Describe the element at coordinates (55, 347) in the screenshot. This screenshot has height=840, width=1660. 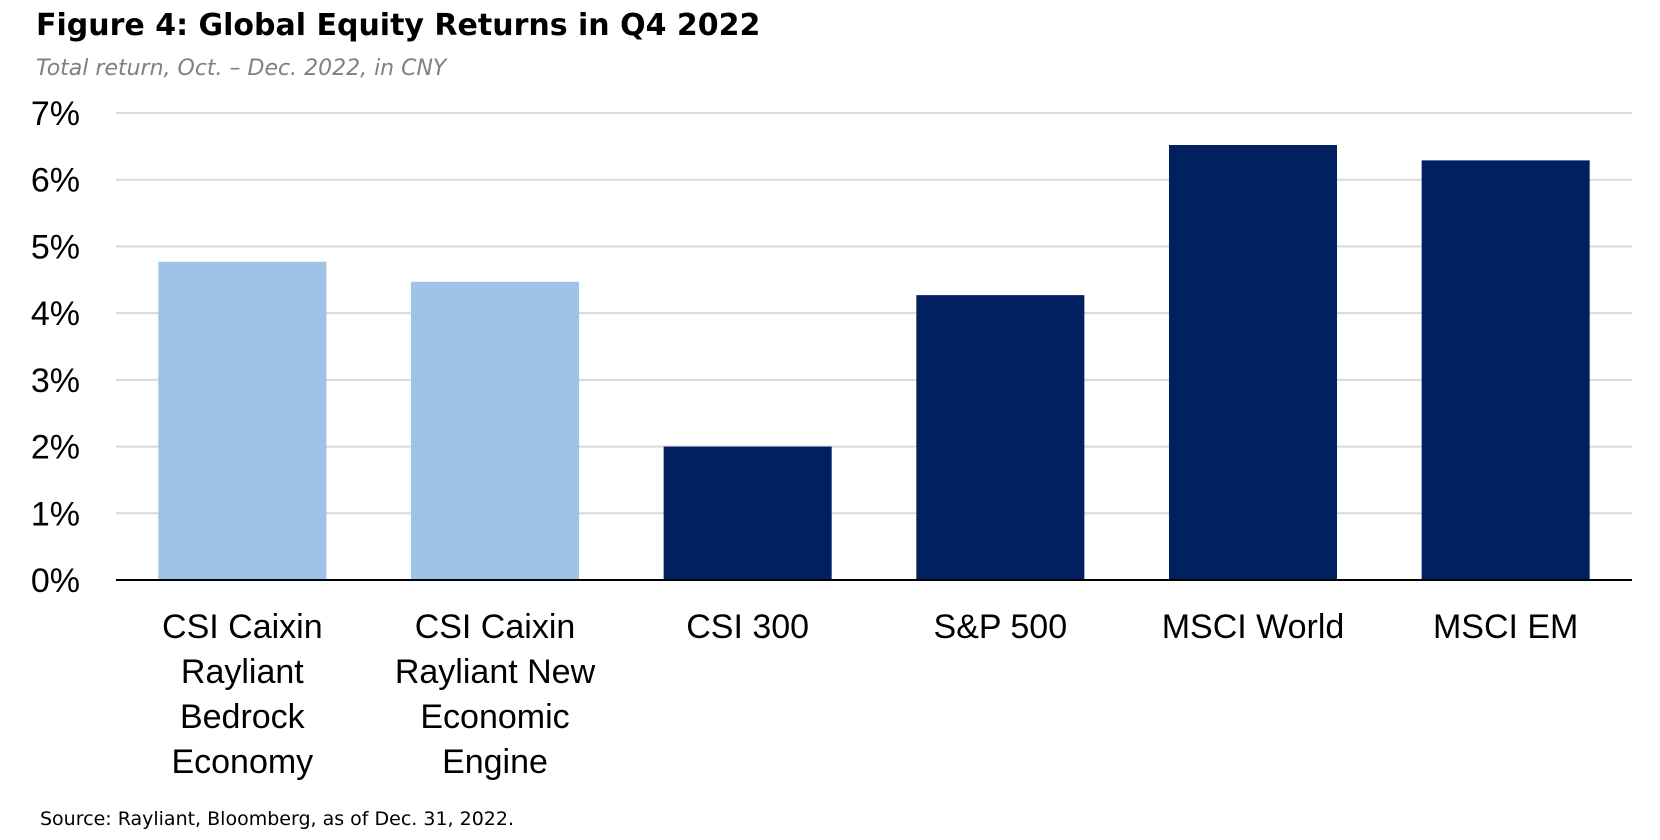
I see `y-axis-ticks: 0% 1% 2% 3% 4% 5% 6% 7%` at that location.